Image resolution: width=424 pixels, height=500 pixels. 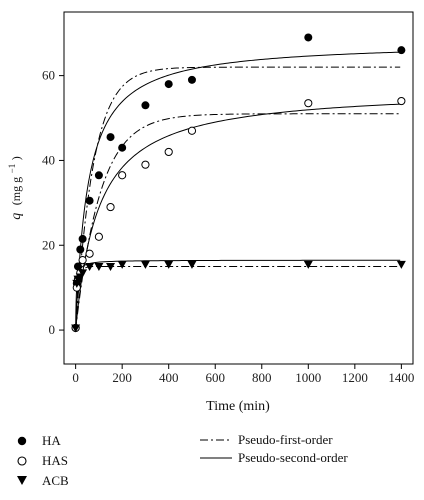 I want to click on y-tick-label: 40, so click(x=48, y=159).